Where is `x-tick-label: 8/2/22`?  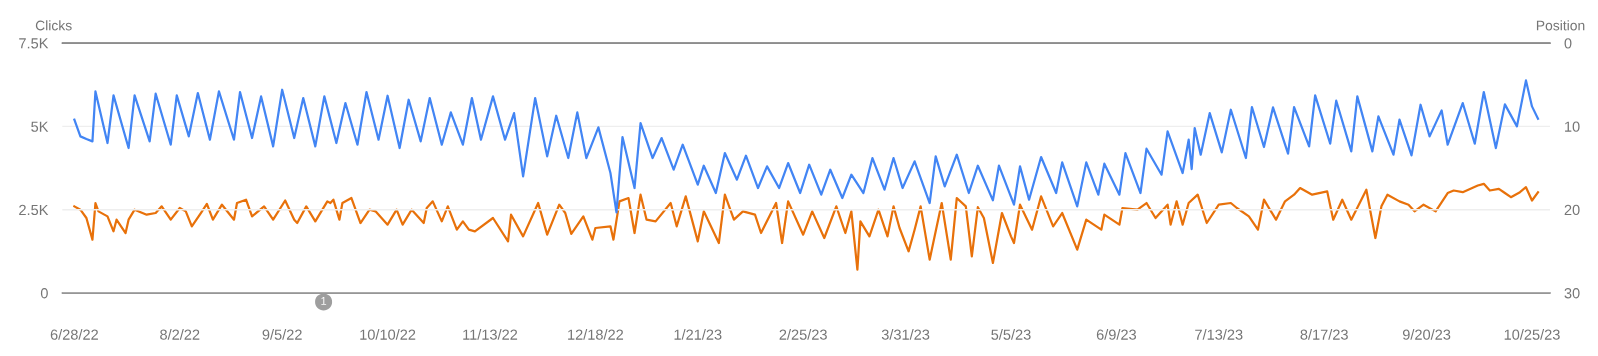 x-tick-label: 8/2/22 is located at coordinates (180, 334).